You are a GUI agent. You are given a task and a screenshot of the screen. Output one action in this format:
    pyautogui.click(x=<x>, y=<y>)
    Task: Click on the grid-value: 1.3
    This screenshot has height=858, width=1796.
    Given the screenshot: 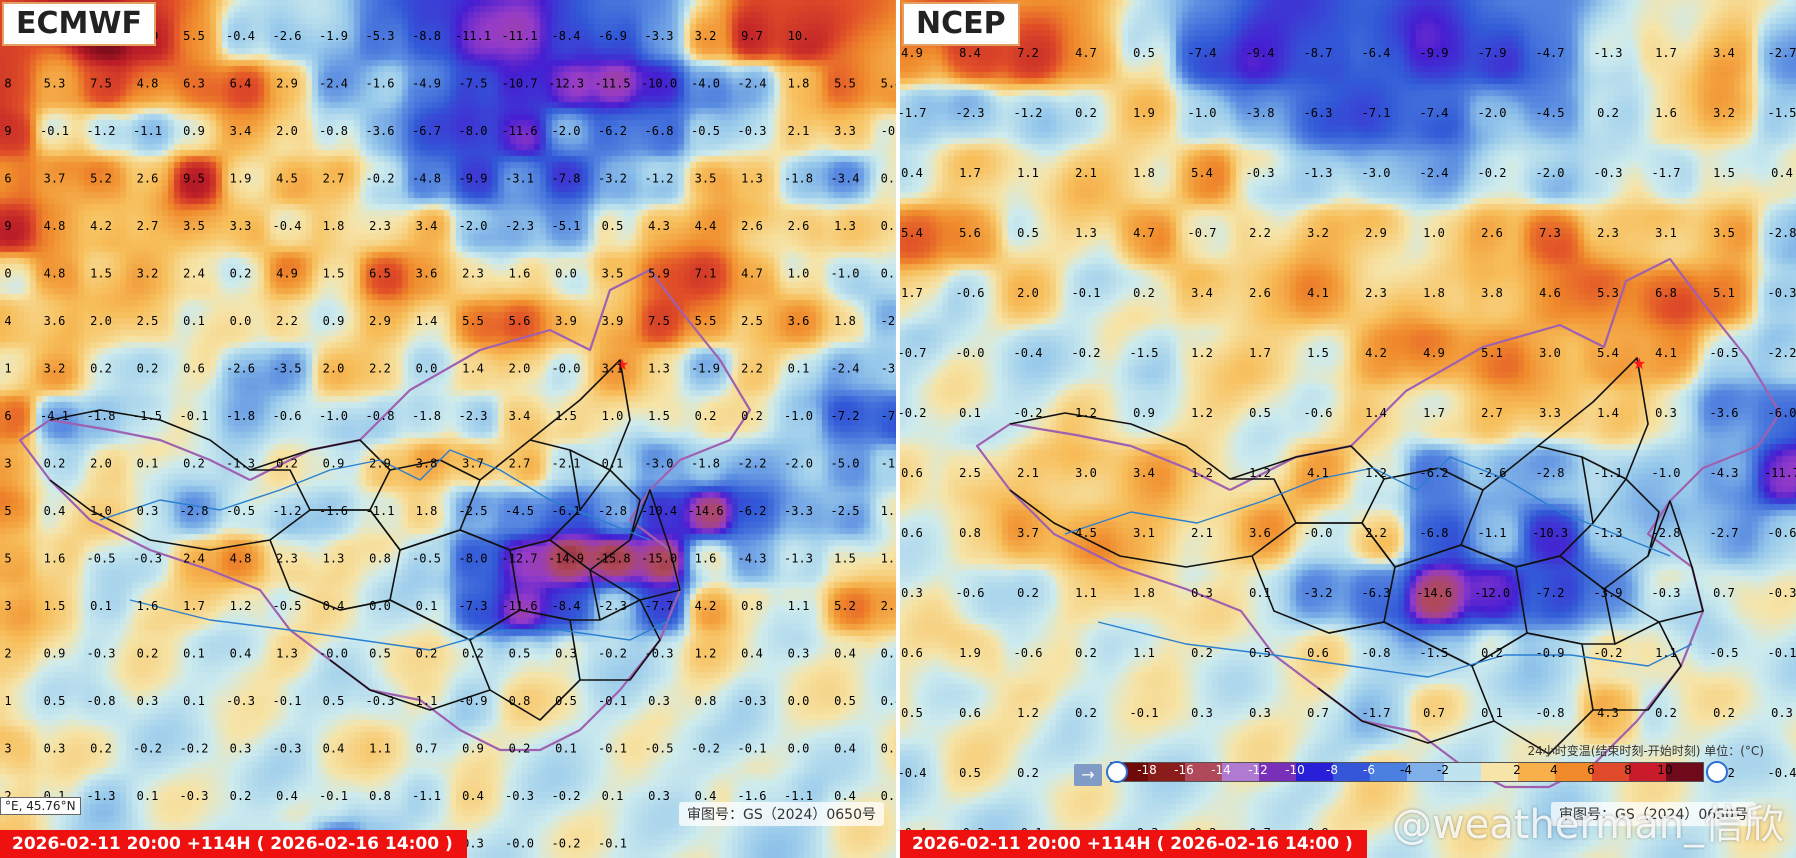 What is the action you would take?
    pyautogui.click(x=845, y=226)
    